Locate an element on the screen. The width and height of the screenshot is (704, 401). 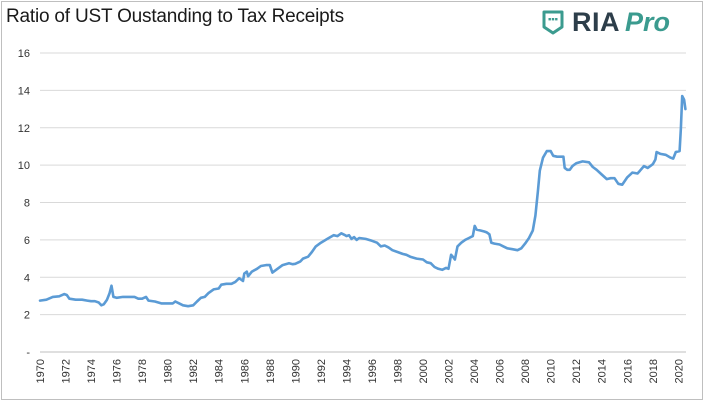
x-tick-label: 2020 is located at coordinates (679, 371).